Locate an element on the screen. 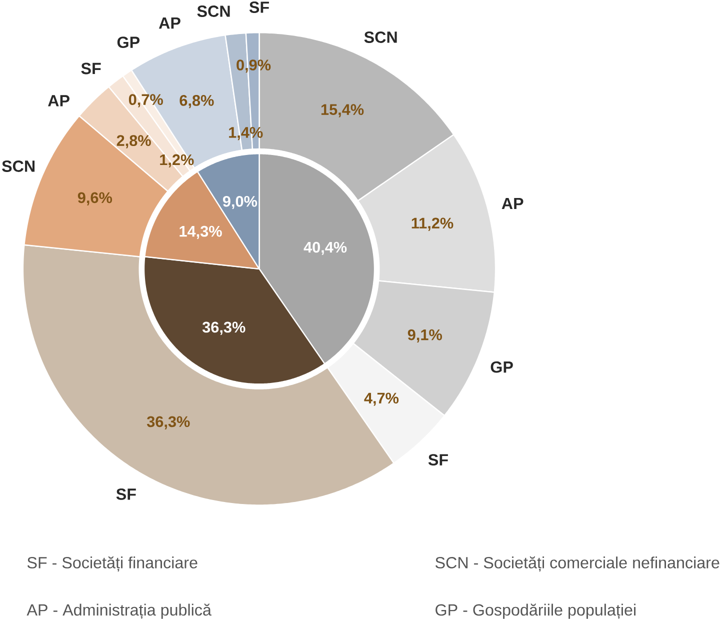 The image size is (720, 619). data-label: 9,1% is located at coordinates (425, 336).